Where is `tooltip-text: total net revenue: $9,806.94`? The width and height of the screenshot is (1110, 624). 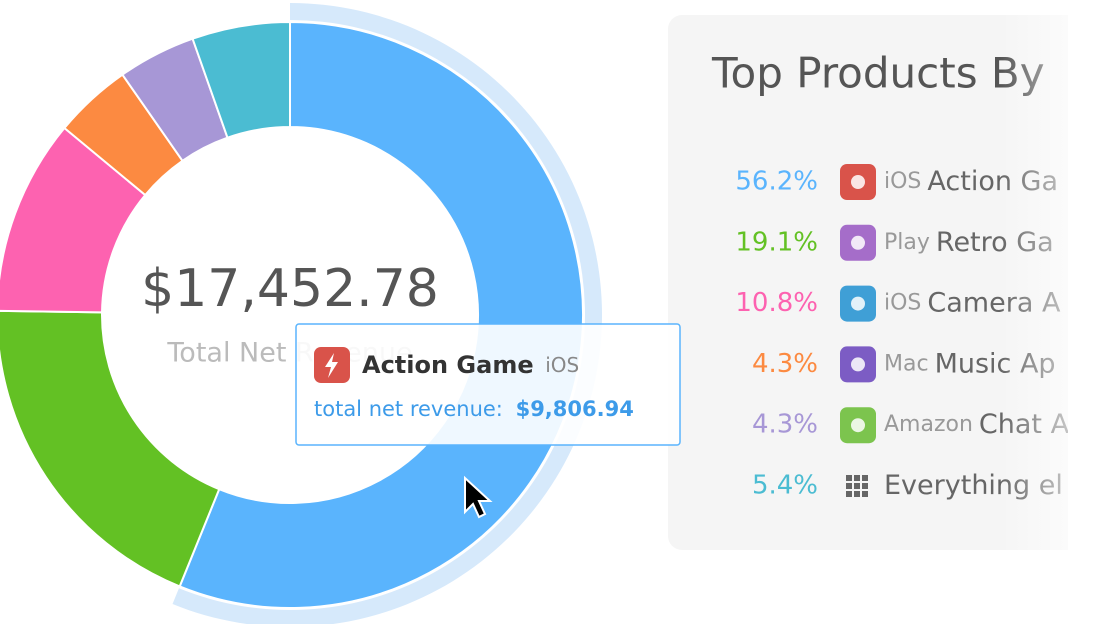
tooltip-text: total net revenue: $9,806.94 is located at coordinates (474, 409).